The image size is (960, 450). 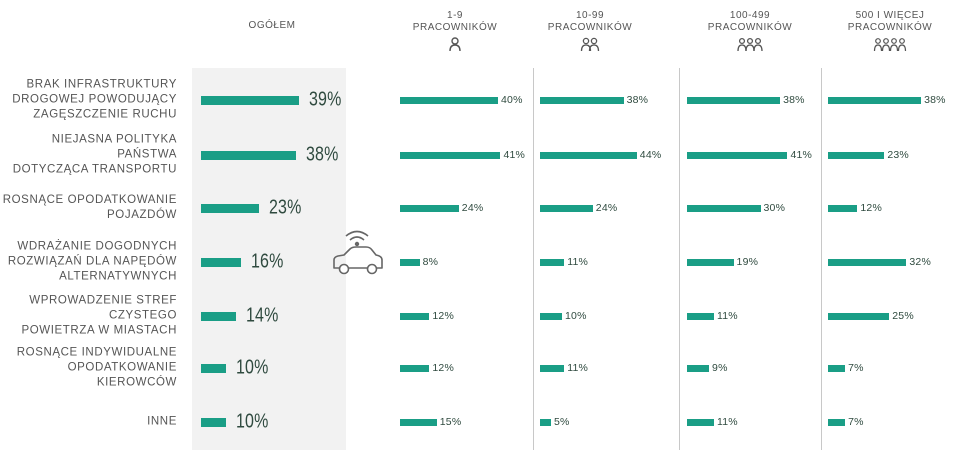 What do you see at coordinates (96, 352) in the screenshot?
I see `category-label-line: ROSNĄCE INDYWIDUALNE` at bounding box center [96, 352].